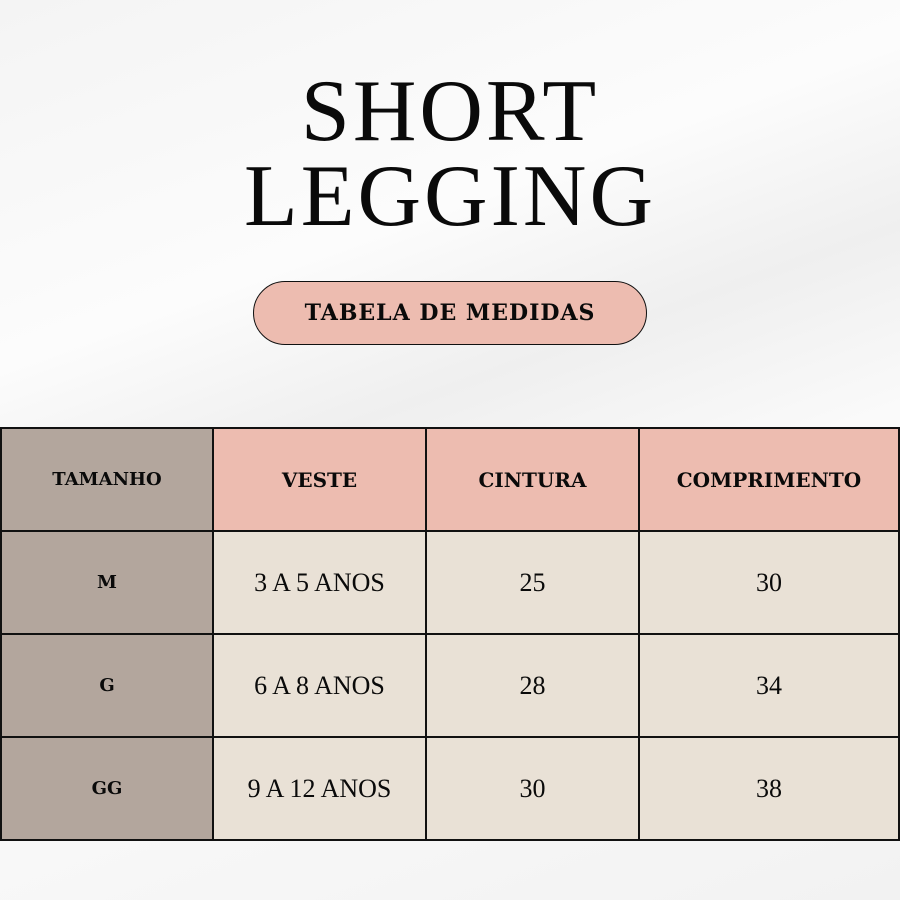 The height and width of the screenshot is (900, 900). Describe the element at coordinates (107, 582) in the screenshot. I see `size-cell: M` at that location.